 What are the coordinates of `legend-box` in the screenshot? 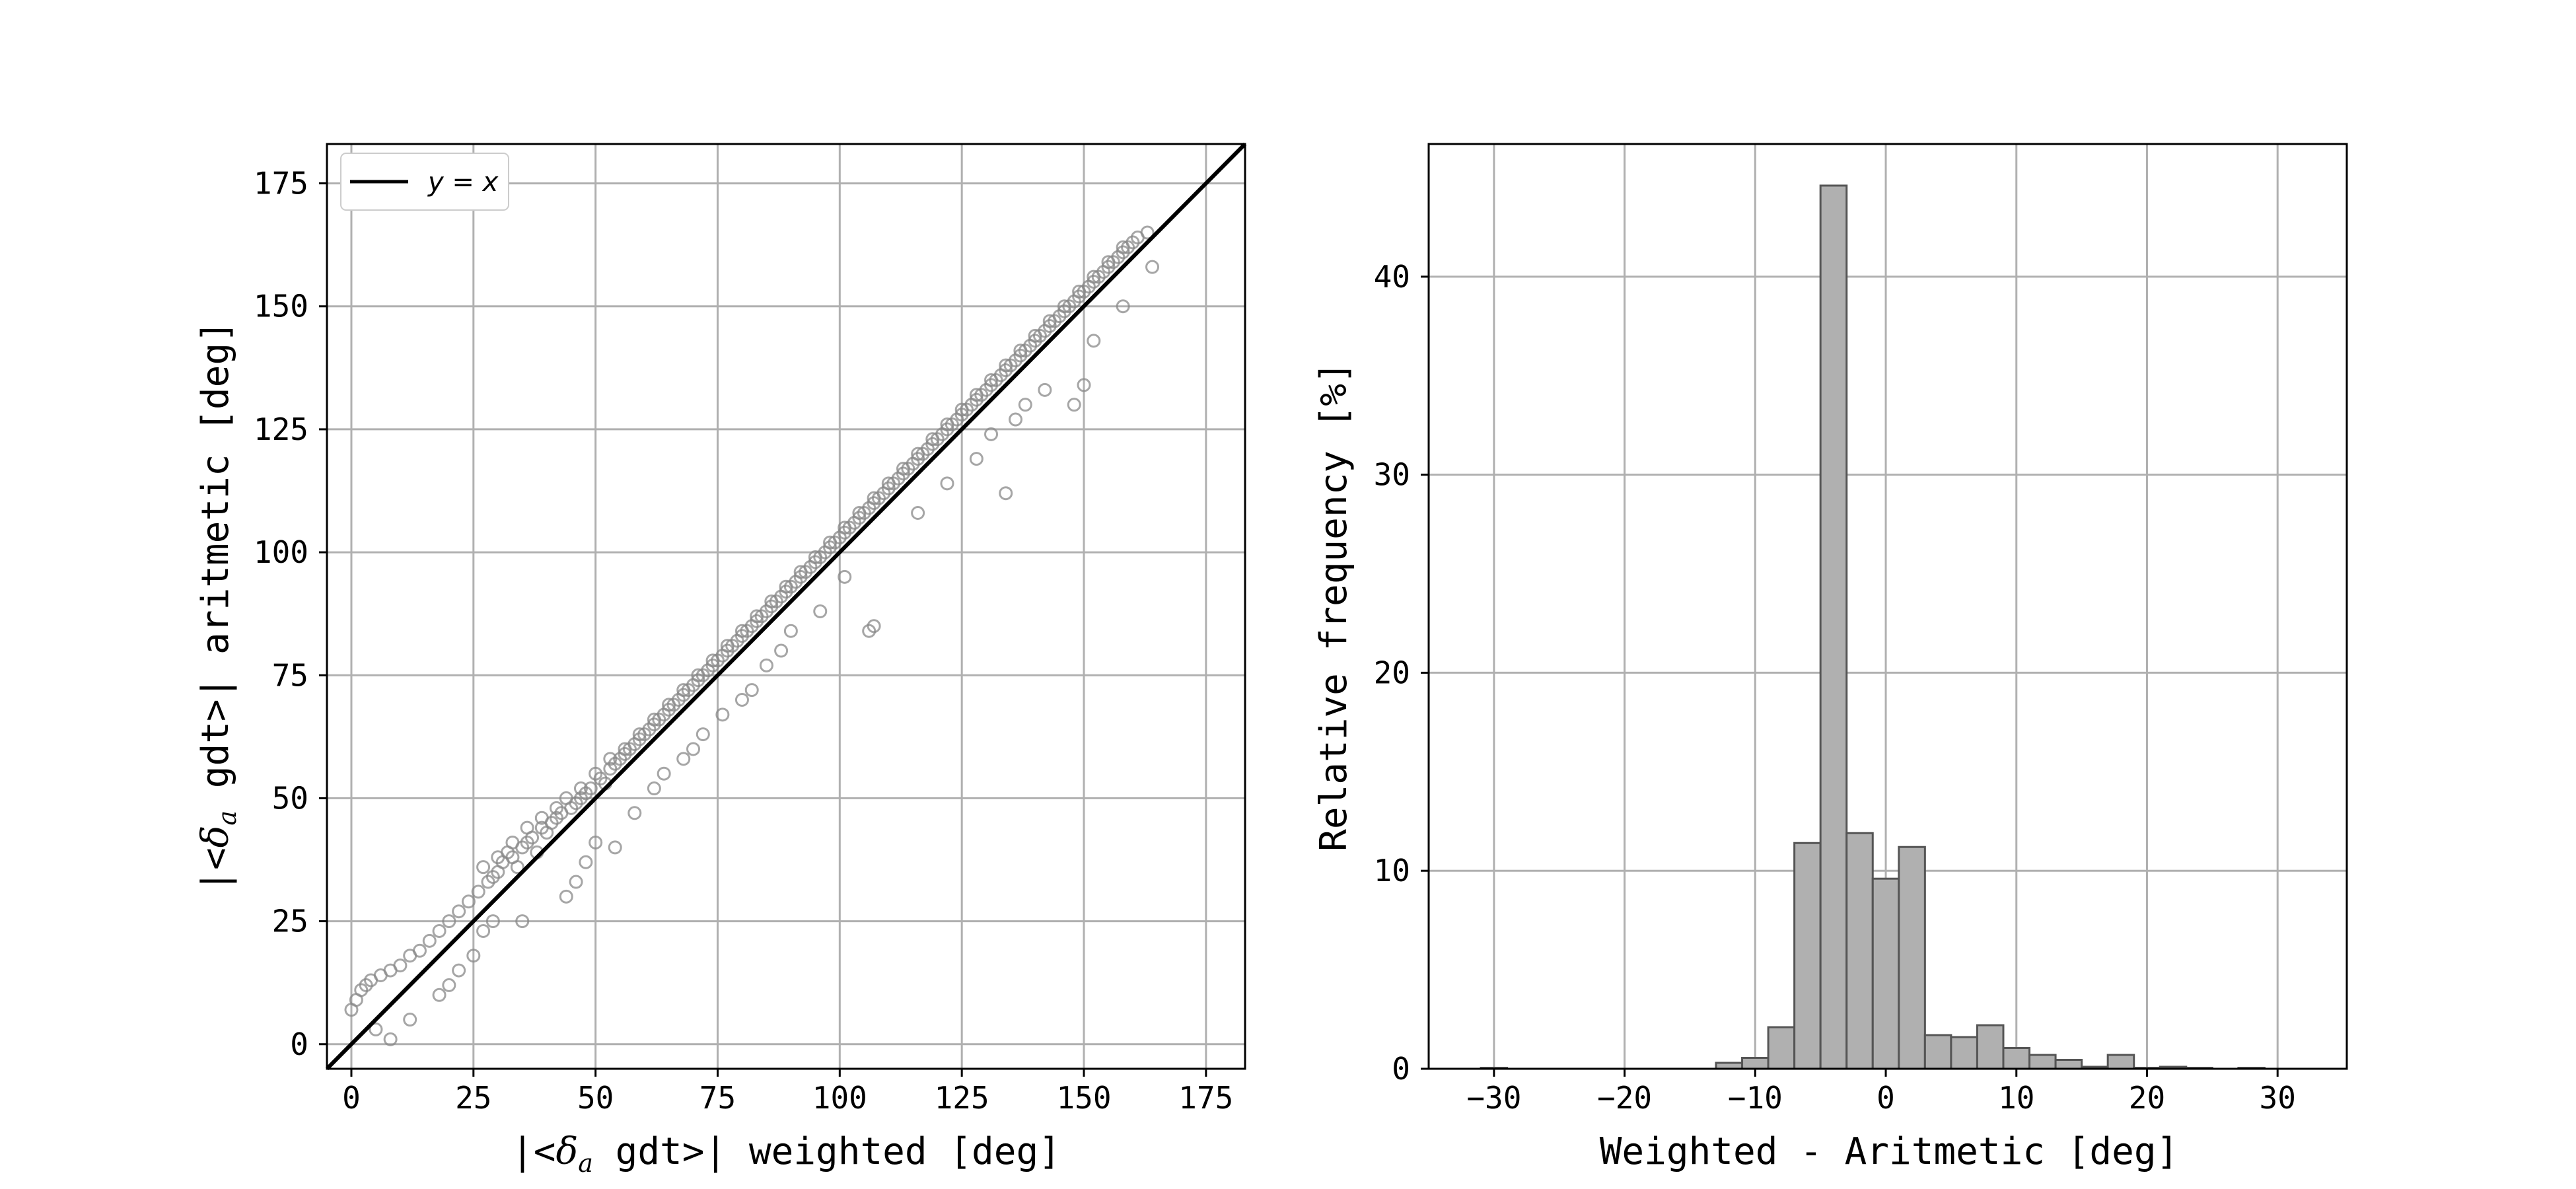 It's located at (425, 182).